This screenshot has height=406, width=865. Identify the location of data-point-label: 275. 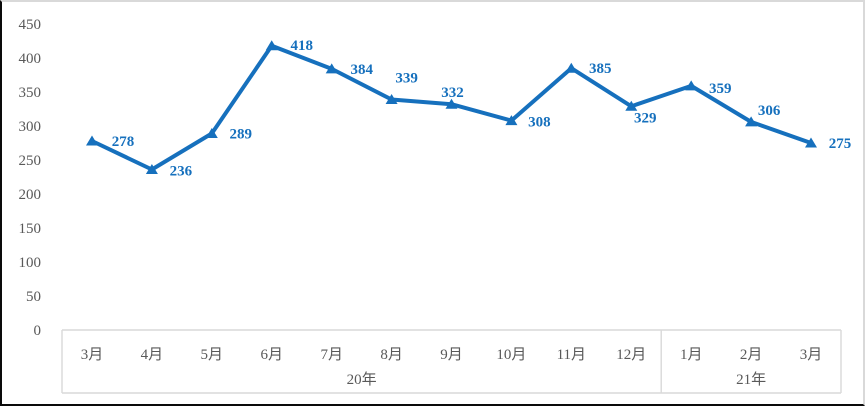
(840, 144).